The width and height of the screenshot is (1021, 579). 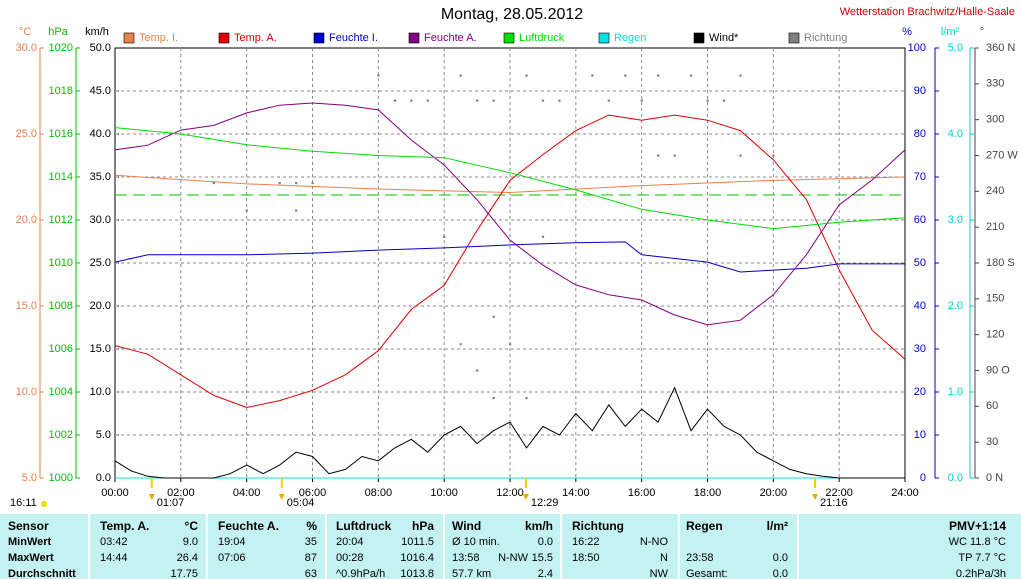 I want to click on y-tick-label: 30, so click(x=992, y=442).